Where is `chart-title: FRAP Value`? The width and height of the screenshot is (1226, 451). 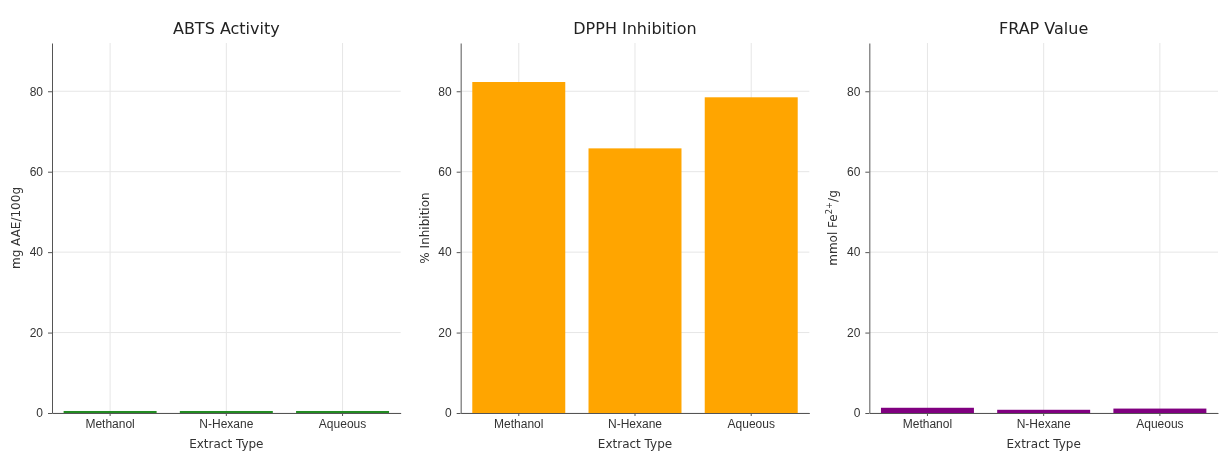 chart-title: FRAP Value is located at coordinates (1044, 28).